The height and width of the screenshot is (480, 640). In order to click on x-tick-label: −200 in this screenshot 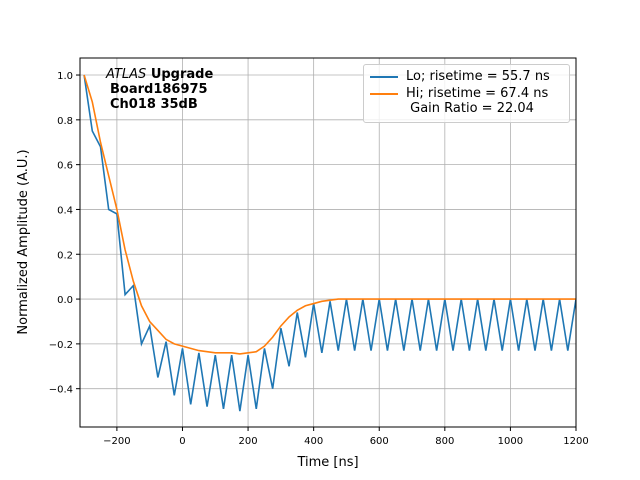, I will do `click(116, 441)`.